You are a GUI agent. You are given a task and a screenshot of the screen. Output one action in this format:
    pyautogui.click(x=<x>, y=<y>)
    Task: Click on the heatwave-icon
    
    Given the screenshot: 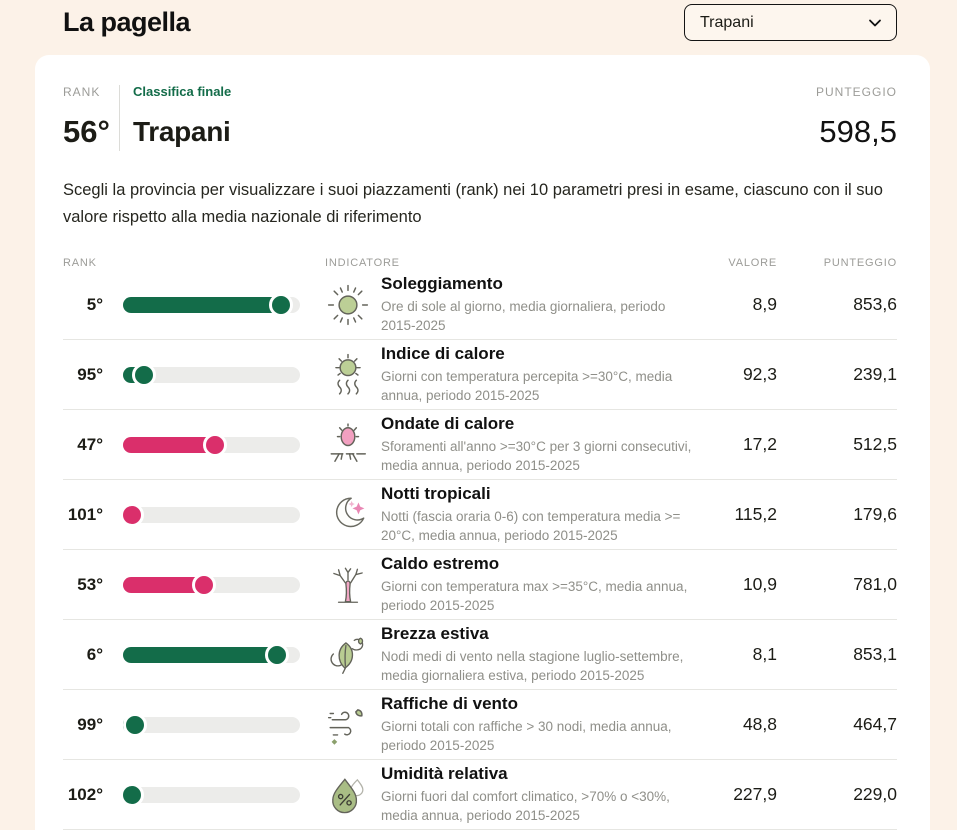 What is the action you would take?
    pyautogui.click(x=348, y=445)
    